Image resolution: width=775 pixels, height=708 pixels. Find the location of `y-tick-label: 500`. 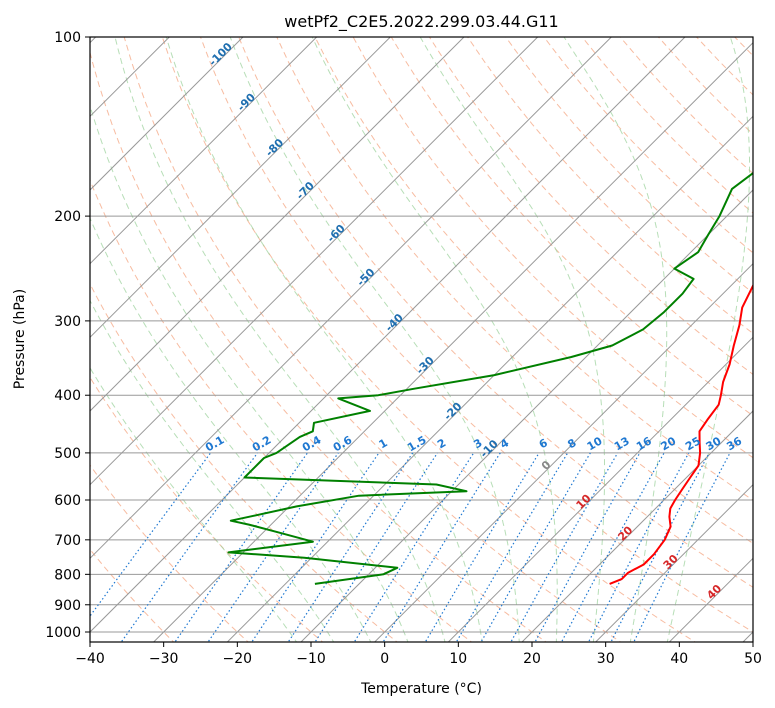

y-tick-label: 500 is located at coordinates (67, 454).